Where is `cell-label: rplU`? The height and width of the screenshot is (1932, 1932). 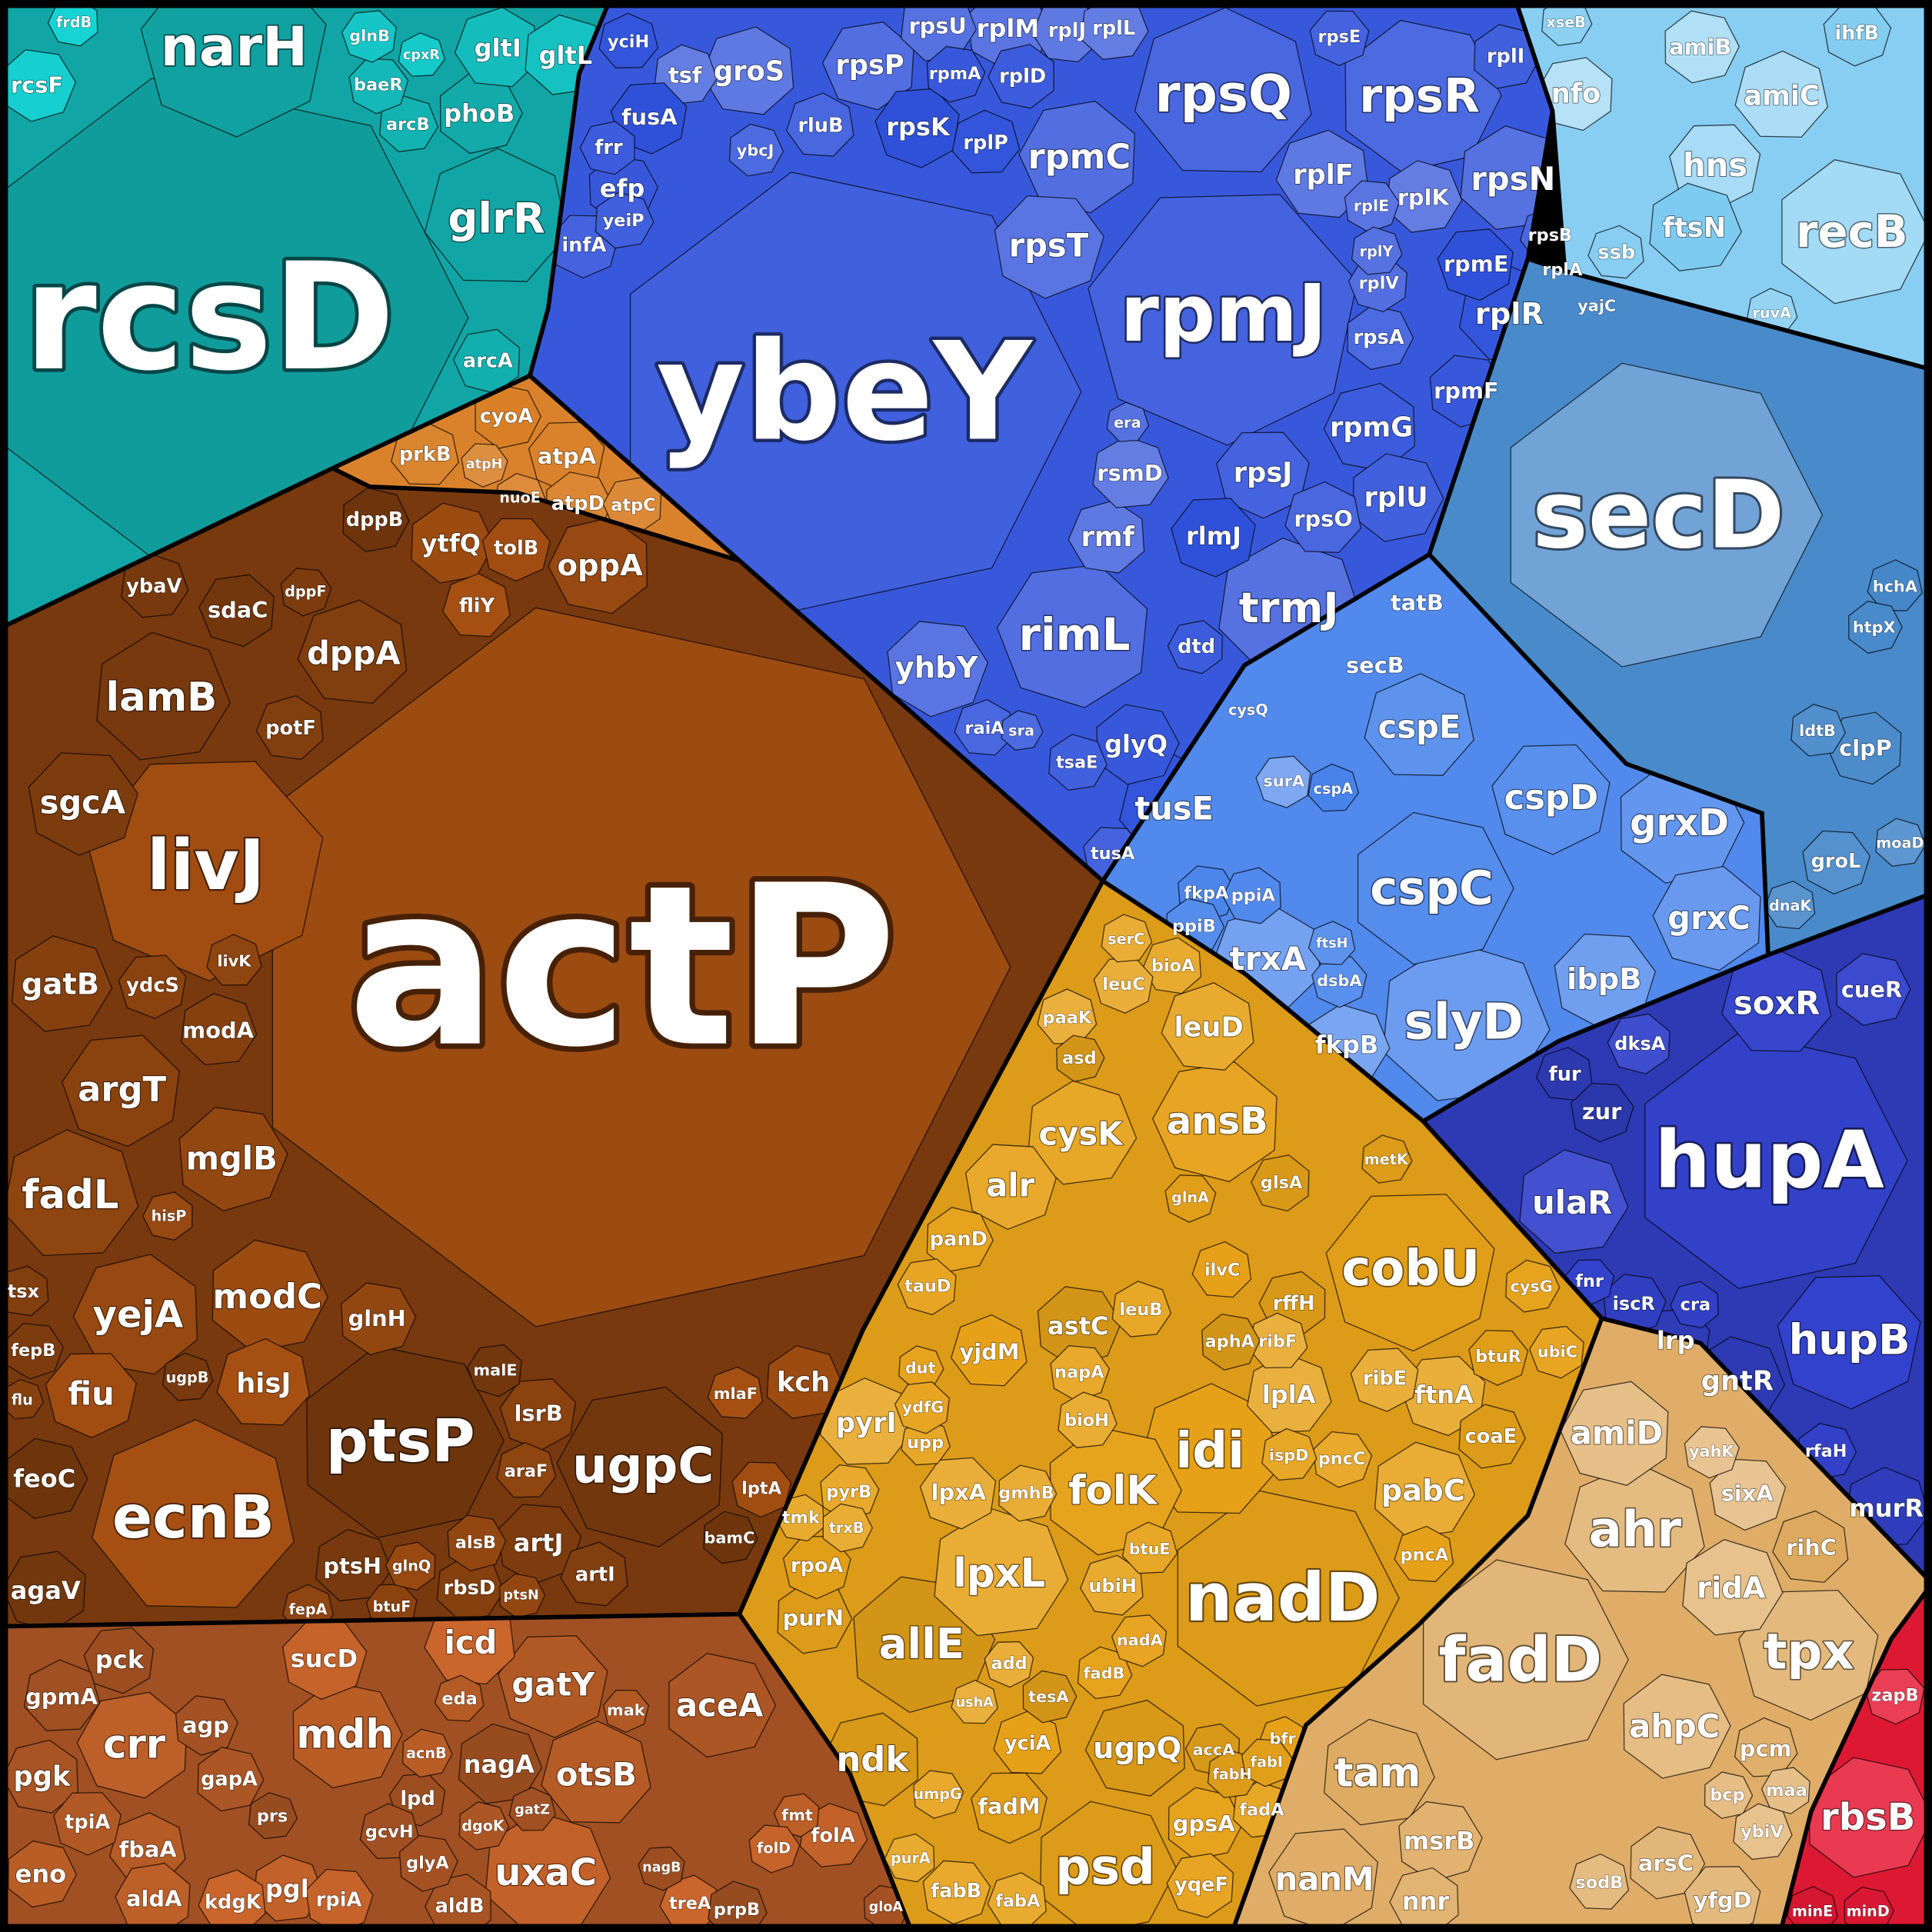 cell-label: rplU is located at coordinates (1395, 498).